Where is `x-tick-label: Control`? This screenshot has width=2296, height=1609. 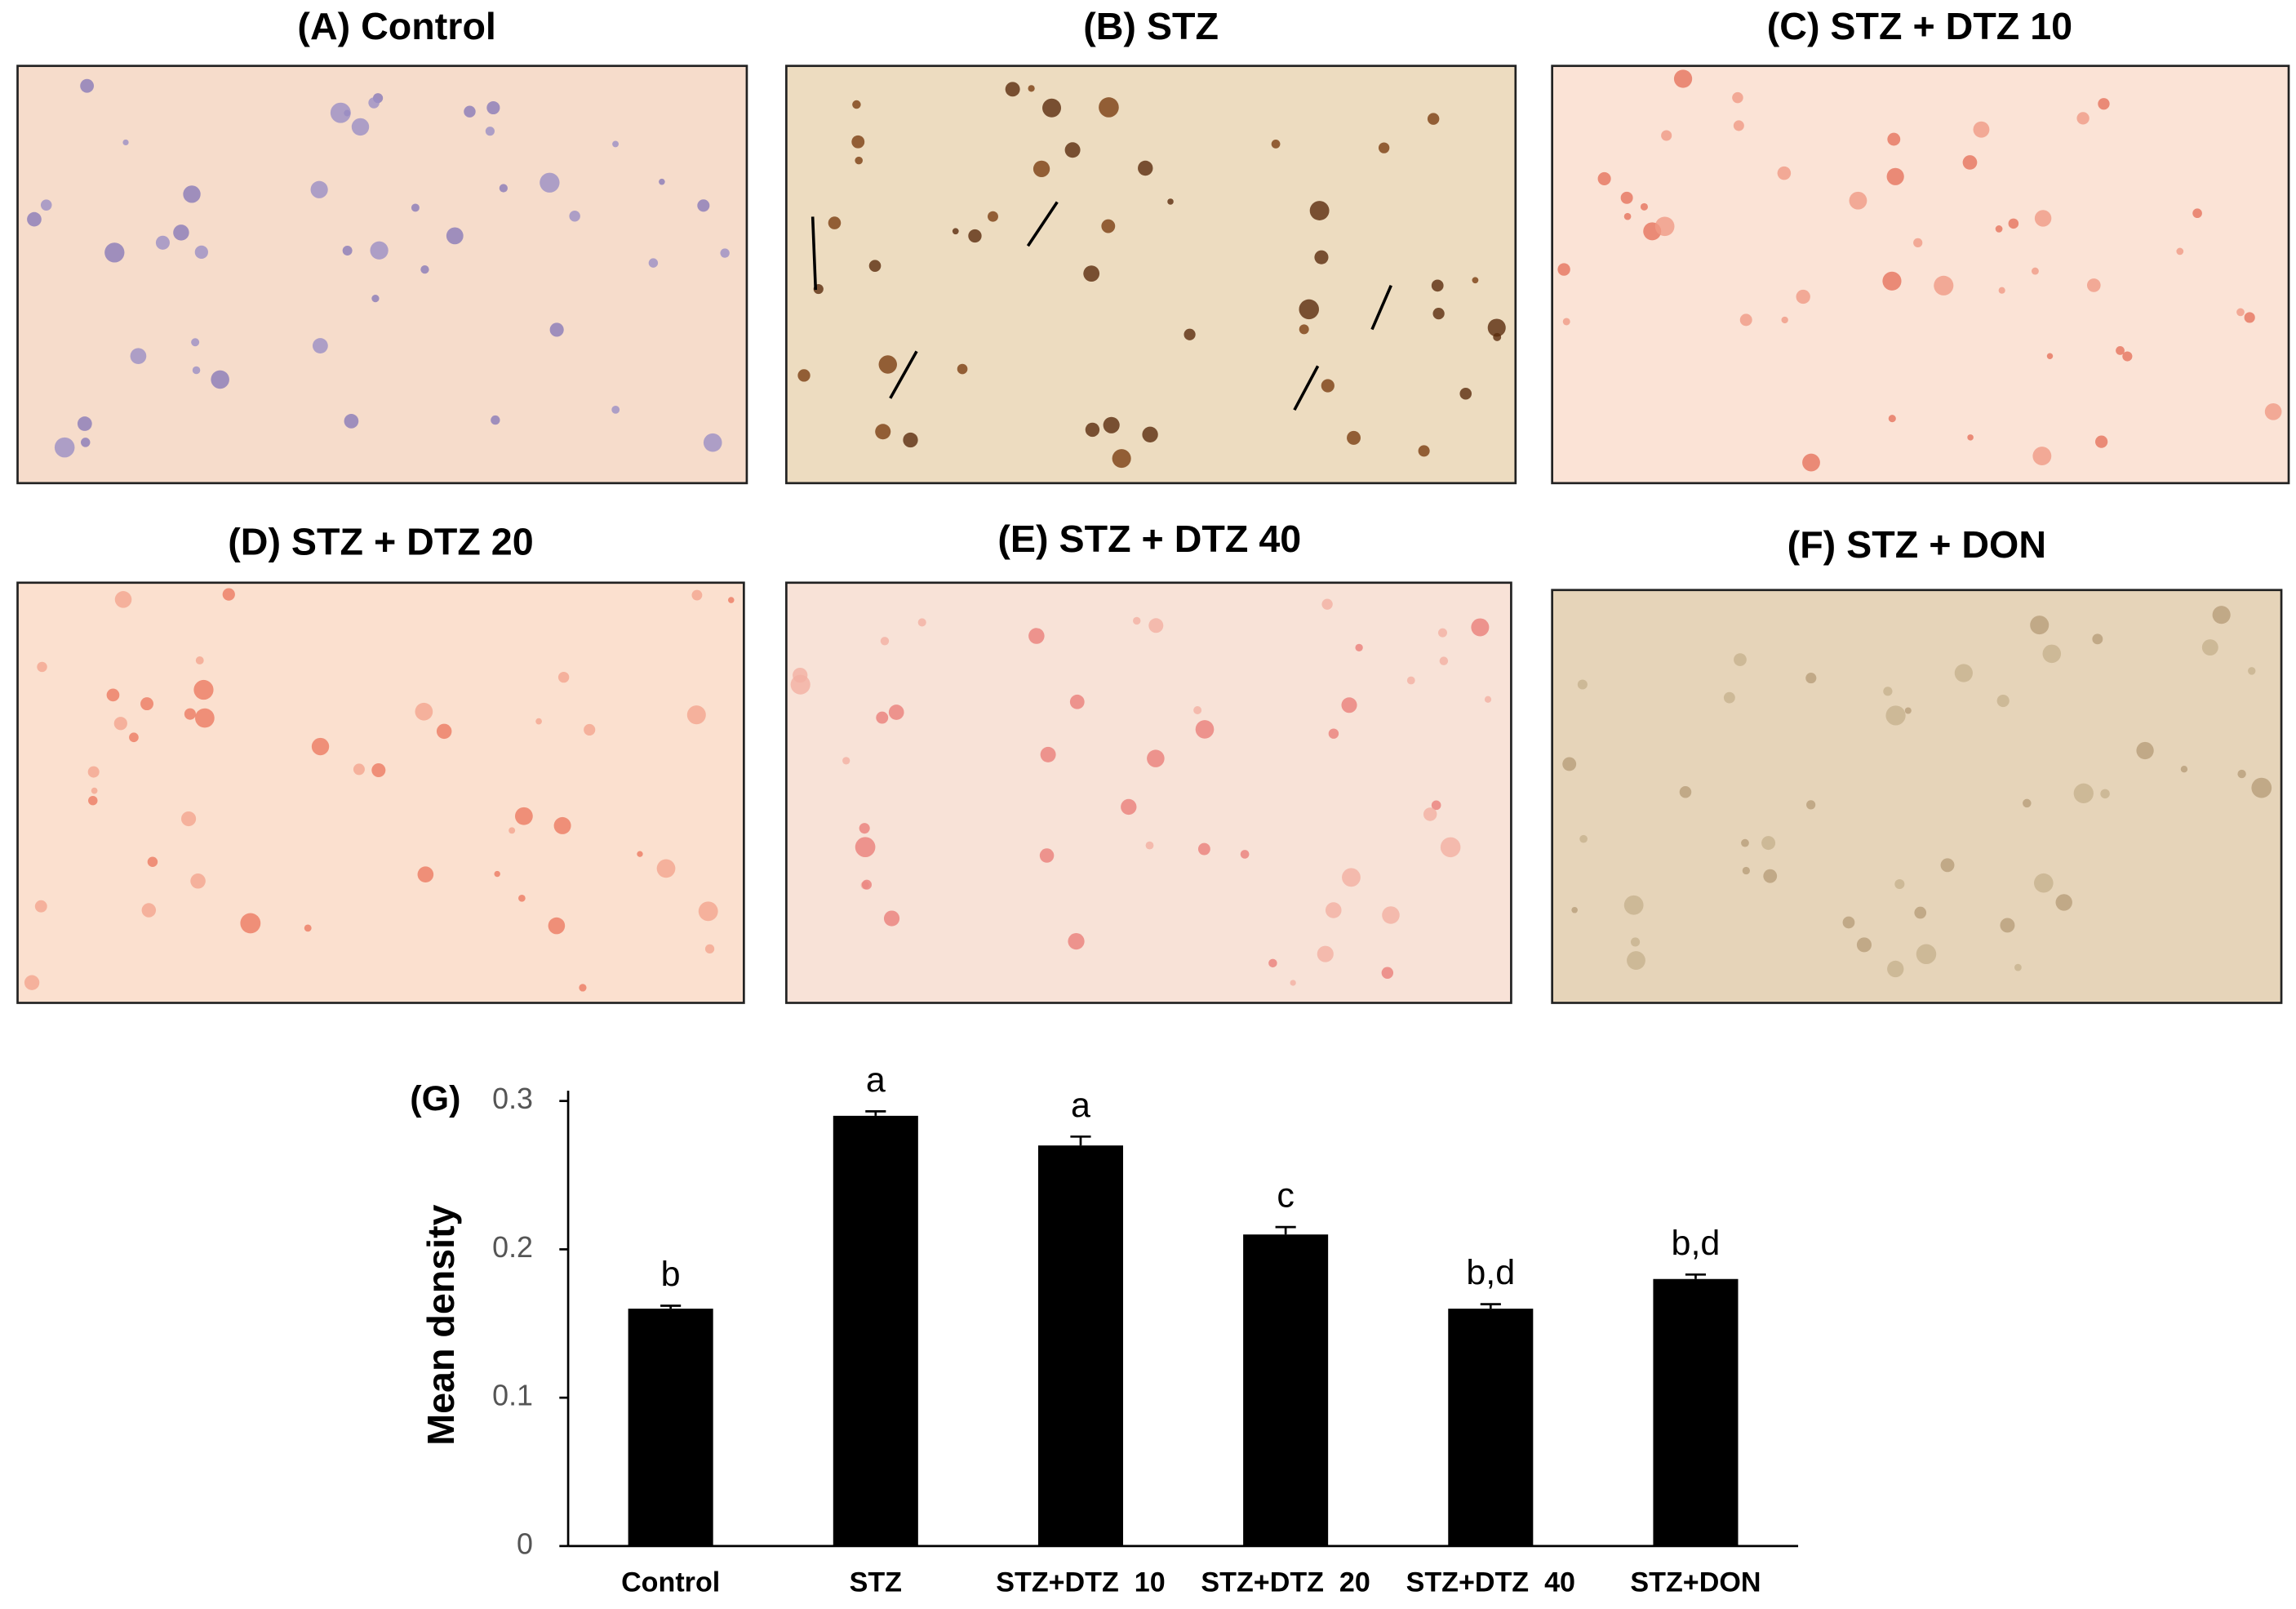
x-tick-label: Control is located at coordinates (670, 1582).